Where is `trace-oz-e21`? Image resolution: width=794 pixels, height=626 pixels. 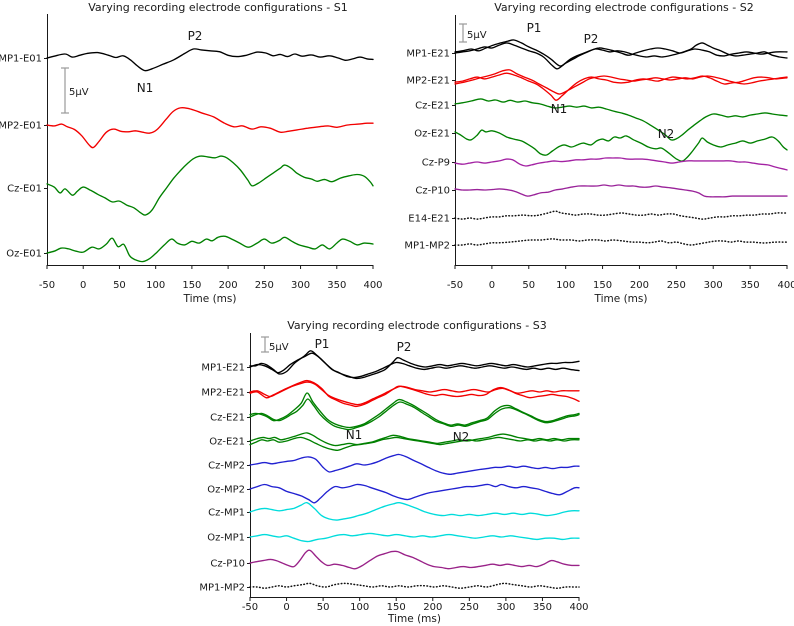
trace-oz-e21 is located at coordinates (621, 145).